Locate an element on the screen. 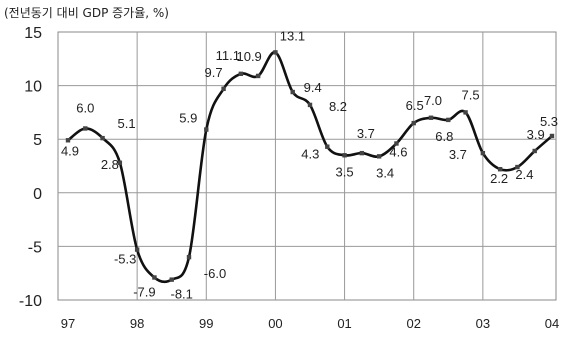 The width and height of the screenshot is (561, 337). x-tick-label: 99 is located at coordinates (206, 323).